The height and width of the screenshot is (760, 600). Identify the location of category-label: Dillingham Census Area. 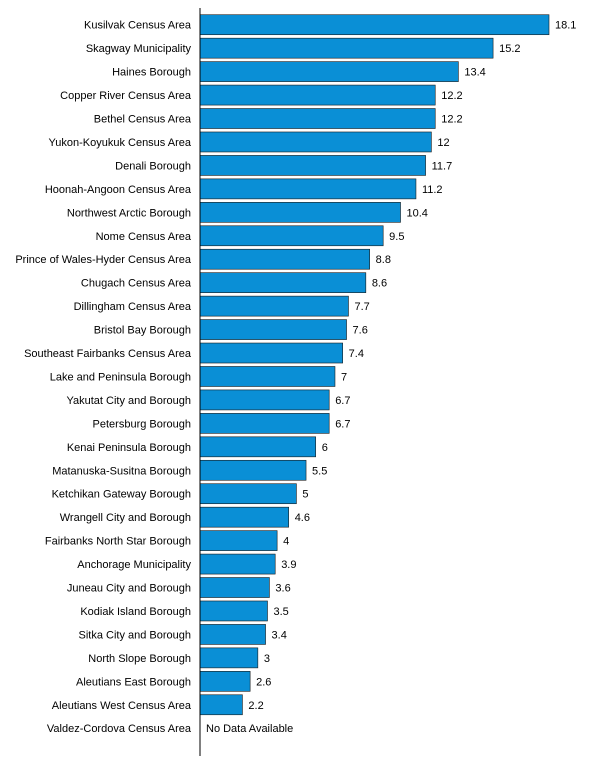
(133, 307).